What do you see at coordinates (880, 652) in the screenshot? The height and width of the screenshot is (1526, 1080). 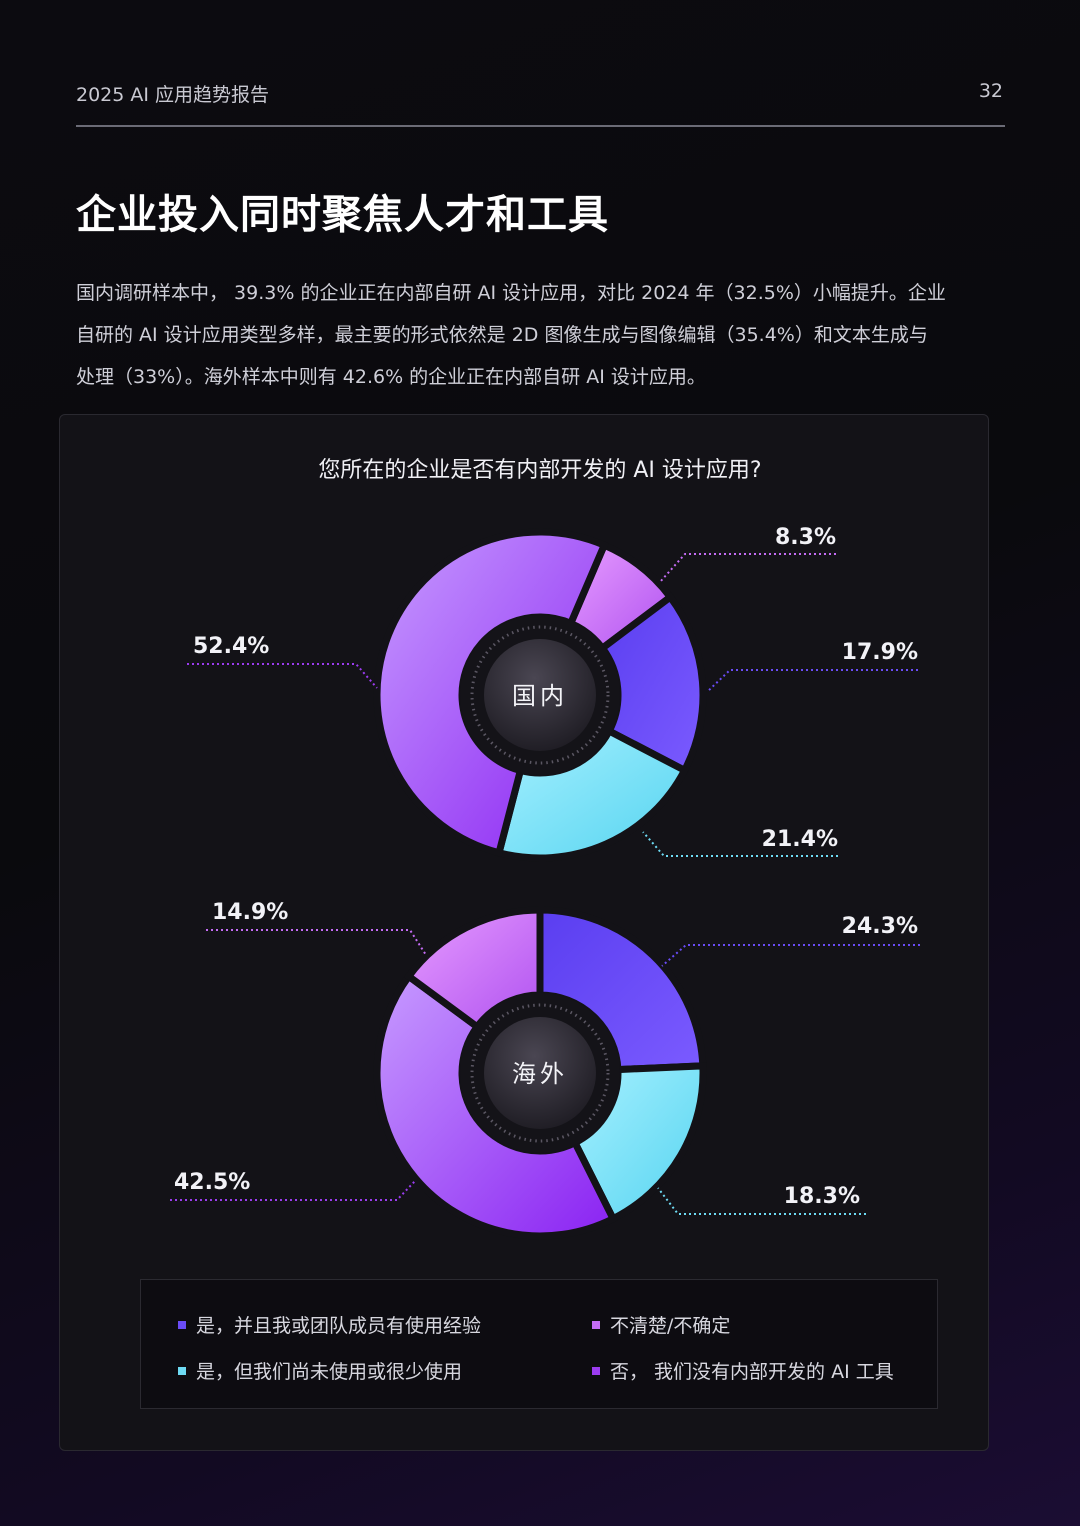 I see `data-label: 17.9%` at bounding box center [880, 652].